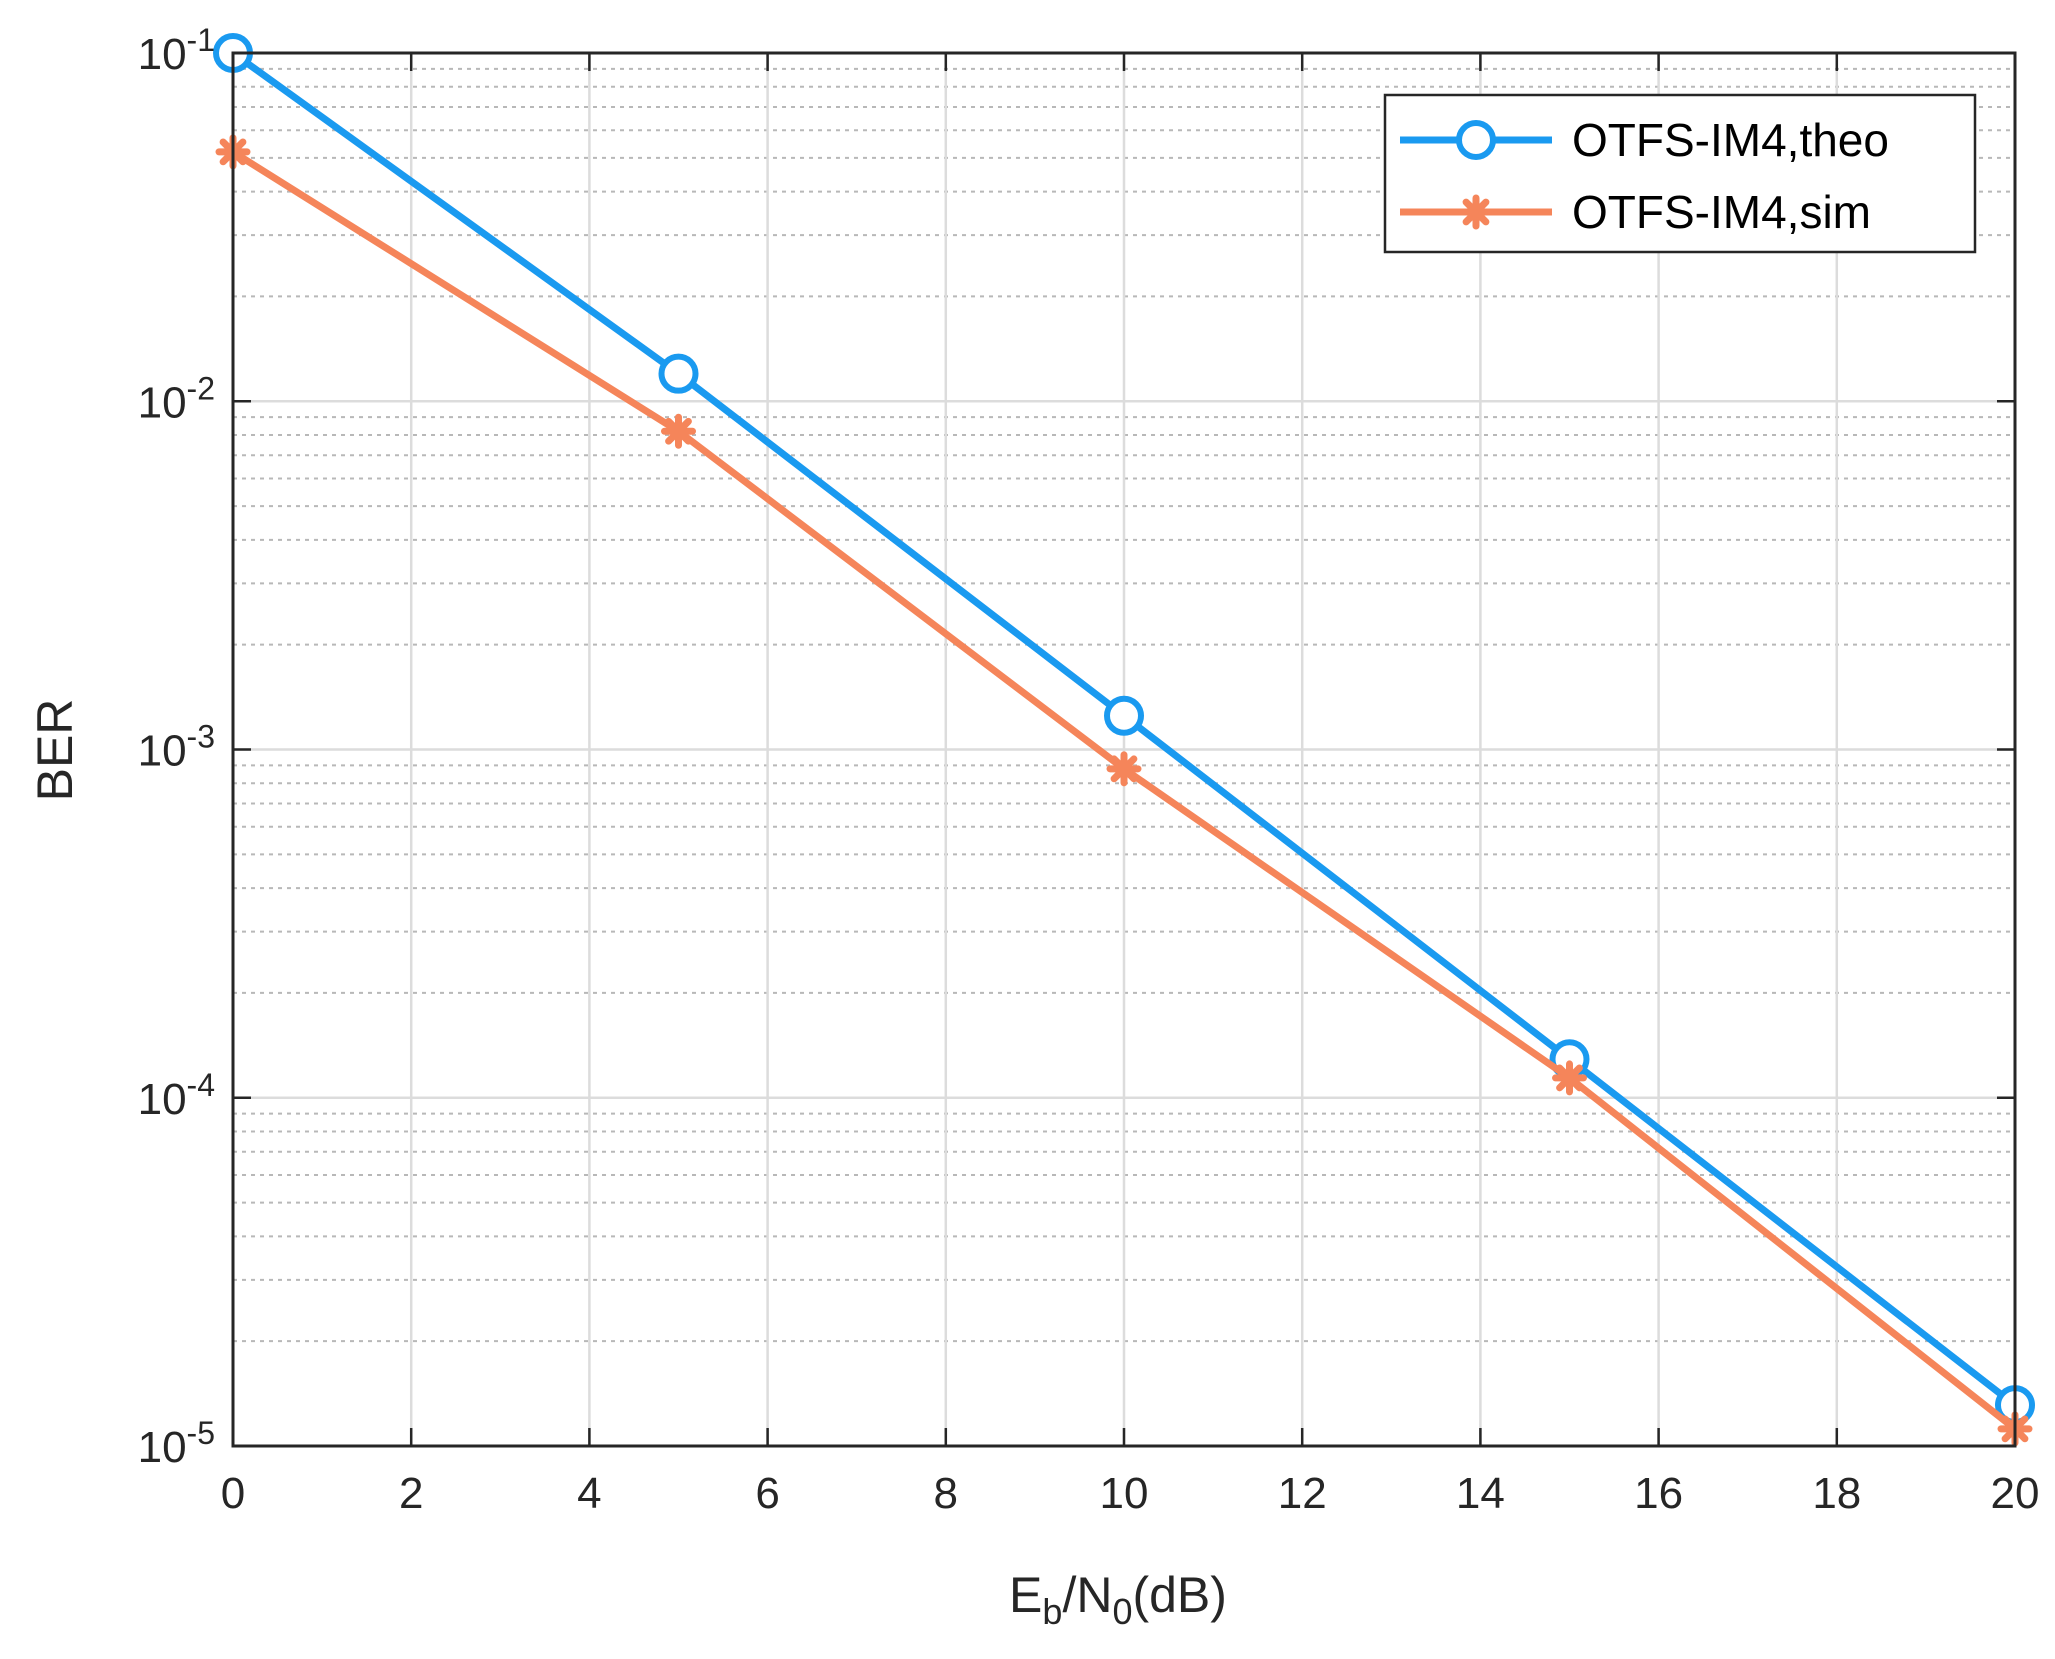 This screenshot has height=1659, width=2055. Describe the element at coordinates (1836, 1493) in the screenshot. I see `x-tick-label: 18` at that location.